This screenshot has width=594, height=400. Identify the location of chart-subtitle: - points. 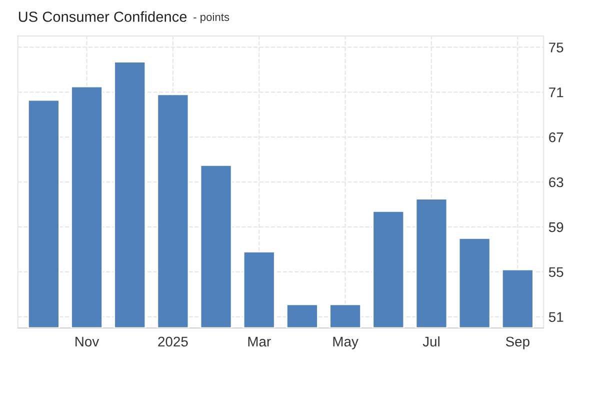
(212, 18).